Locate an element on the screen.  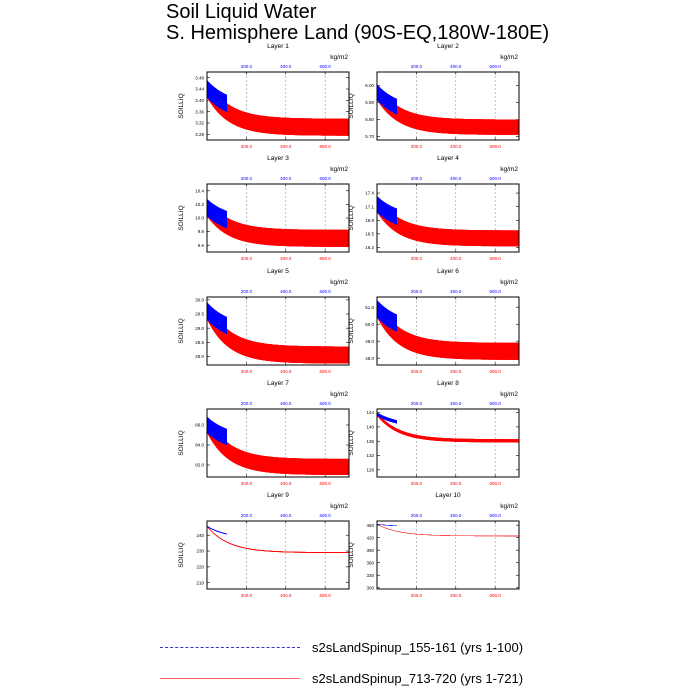
y-tick-label: 3.44 is located at coordinates (199, 89).